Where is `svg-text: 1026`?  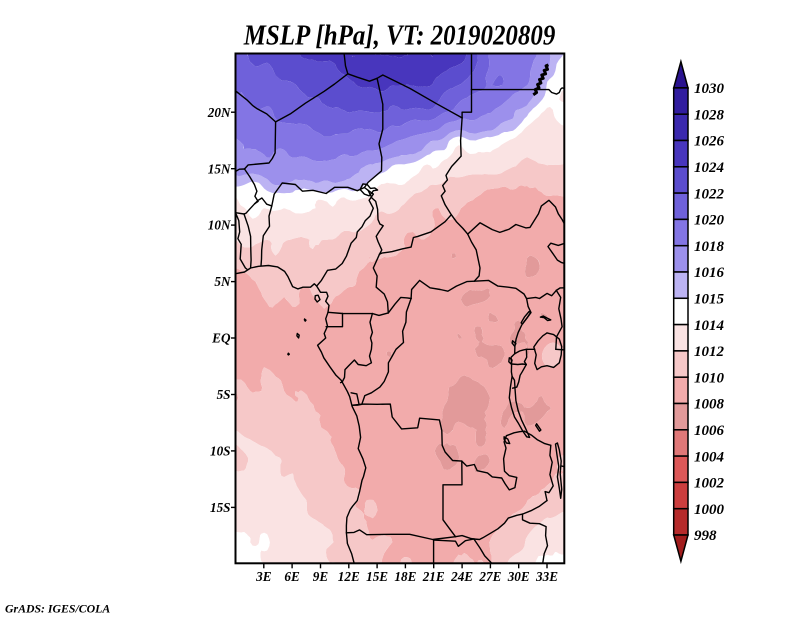 svg-text: 1026 is located at coordinates (709, 142).